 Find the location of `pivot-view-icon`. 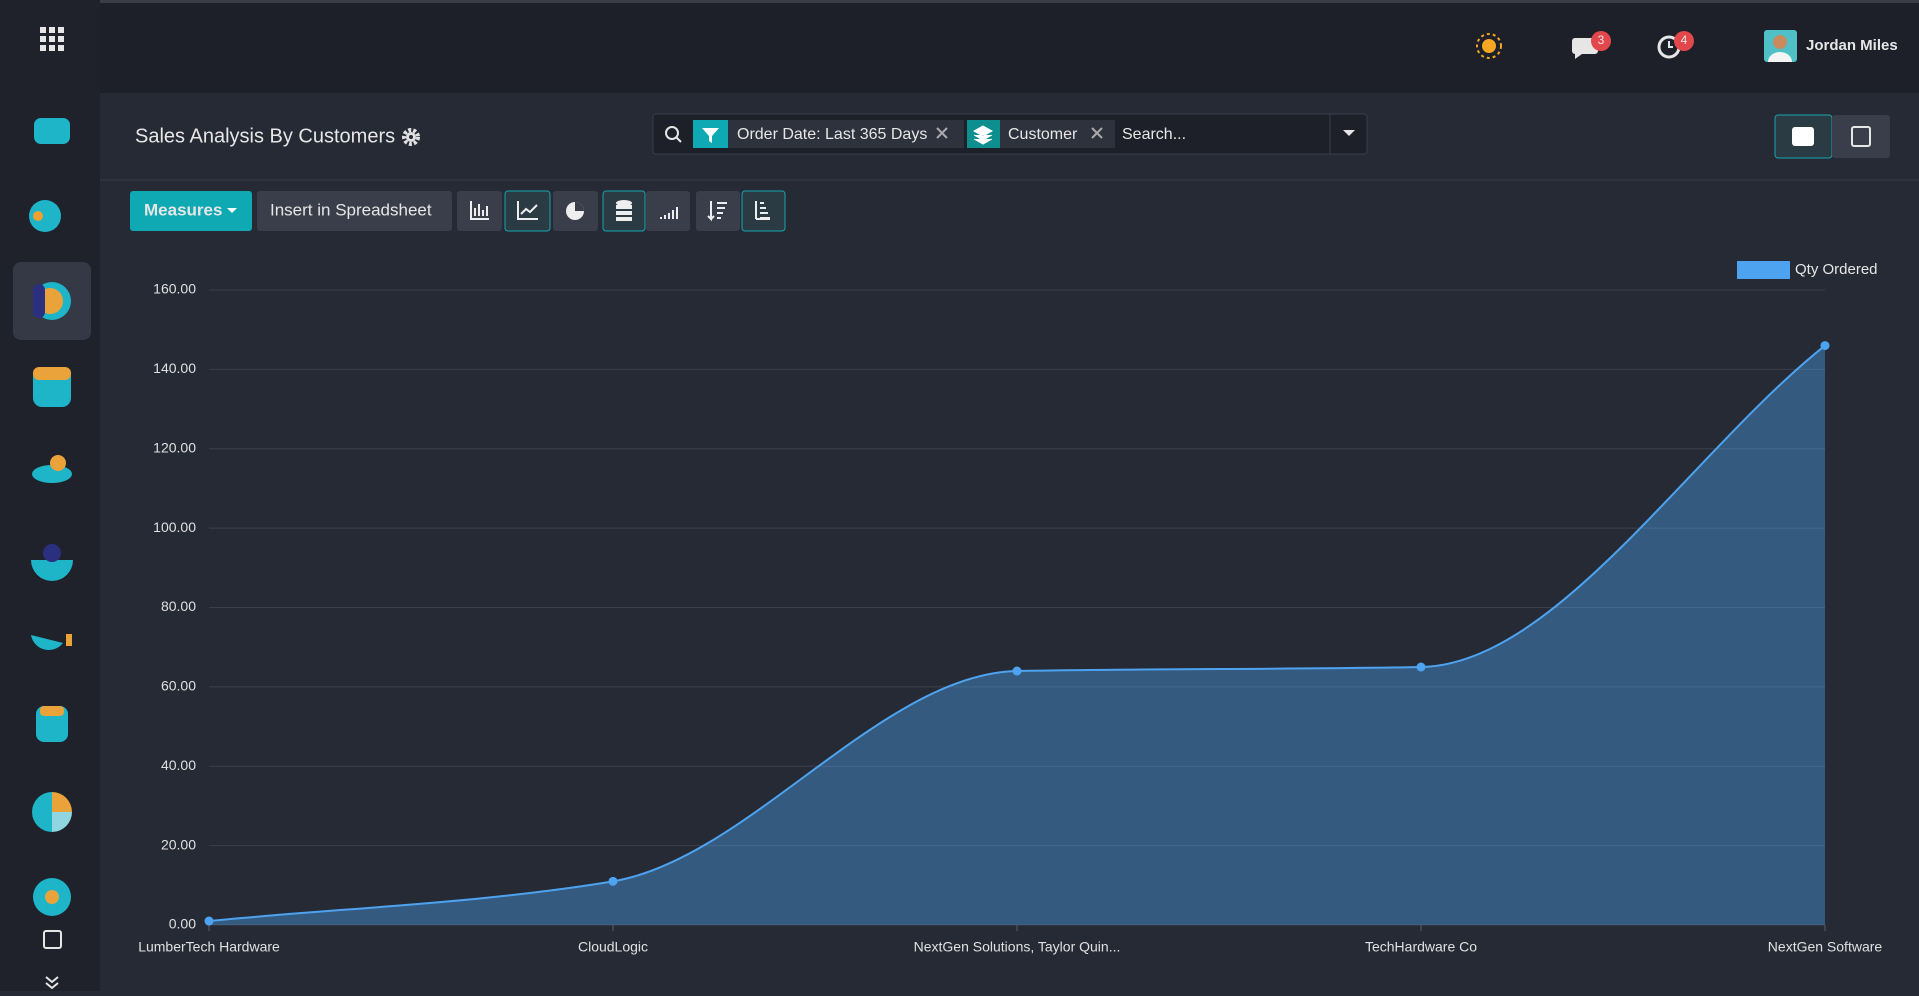

pivot-view-icon is located at coordinates (1861, 136).